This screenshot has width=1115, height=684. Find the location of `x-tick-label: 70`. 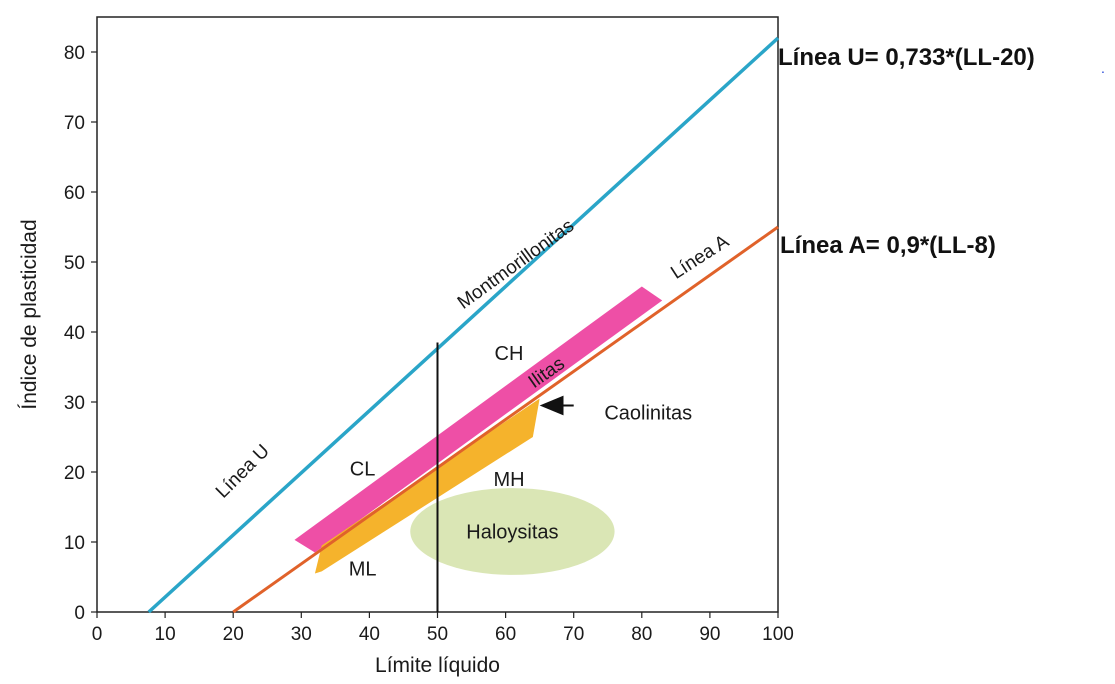

x-tick-label: 70 is located at coordinates (573, 634).